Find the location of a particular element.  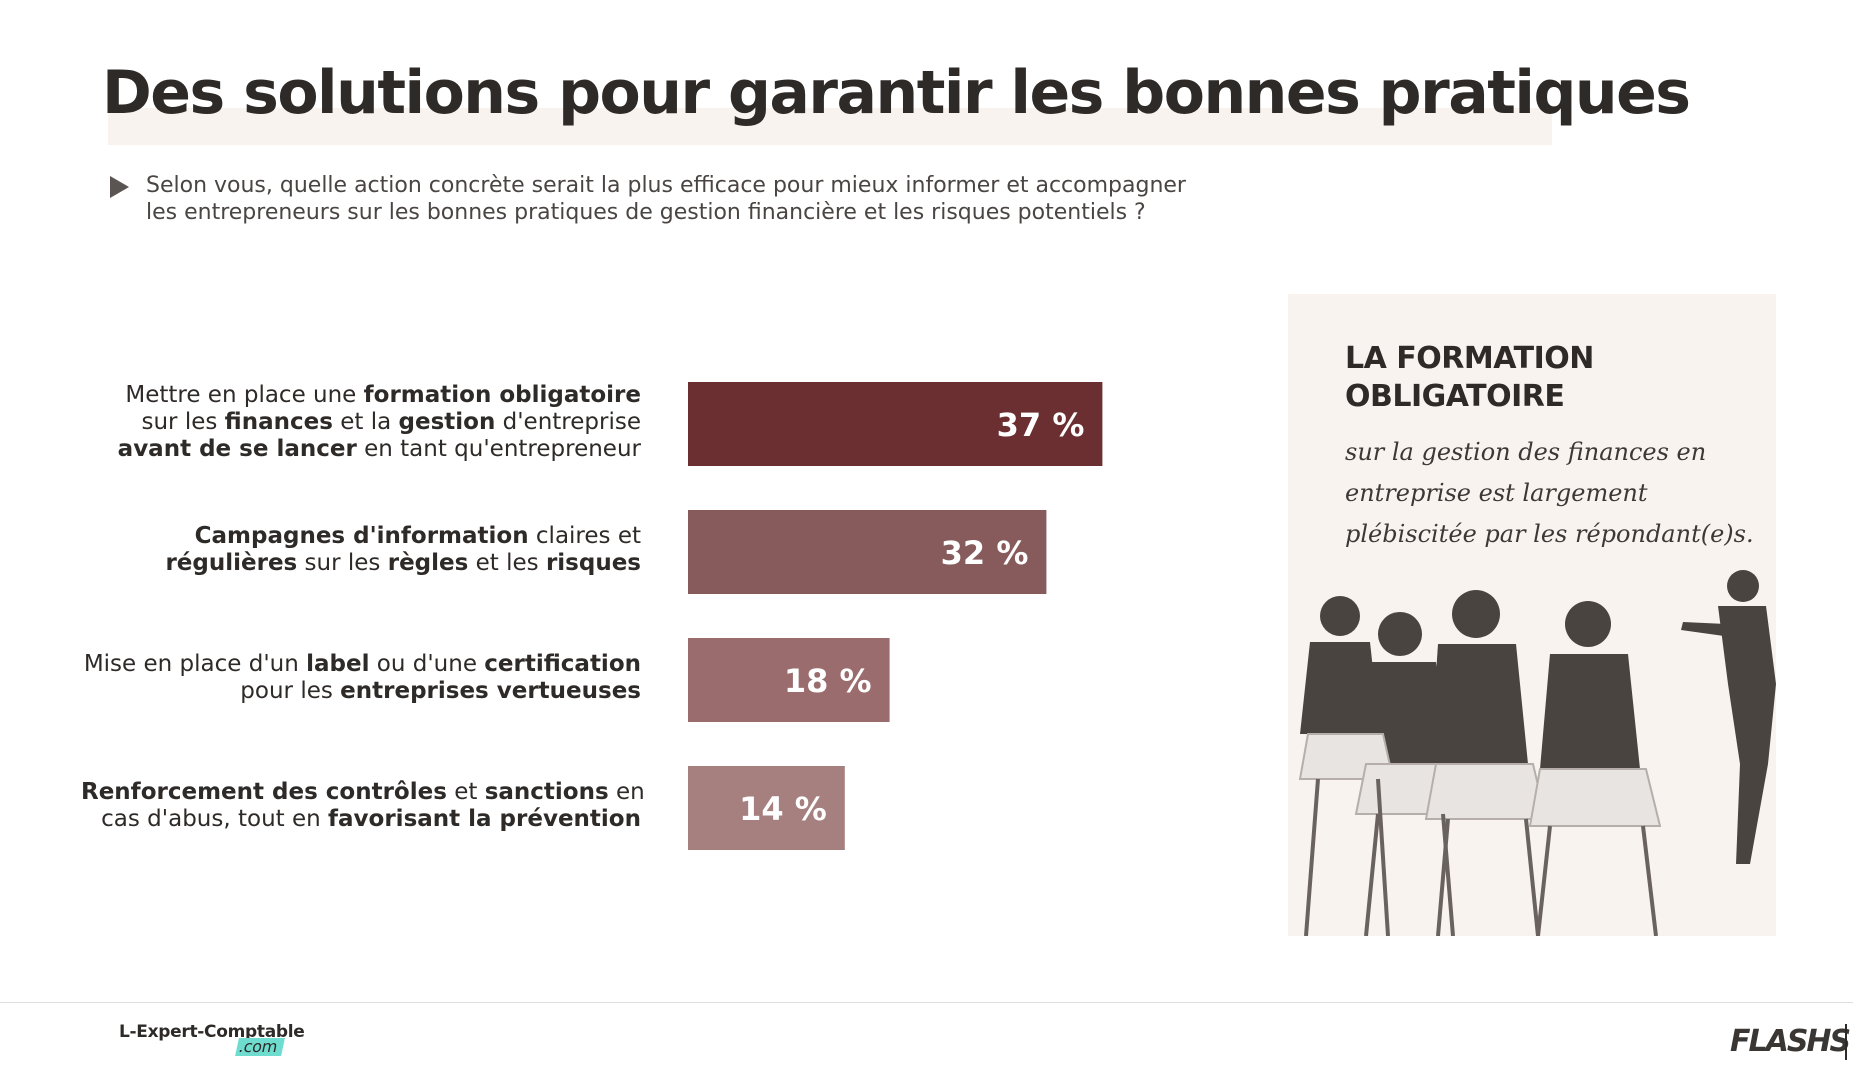

option-label-line: régulières sur les règles et les risques is located at coordinates (361, 563).